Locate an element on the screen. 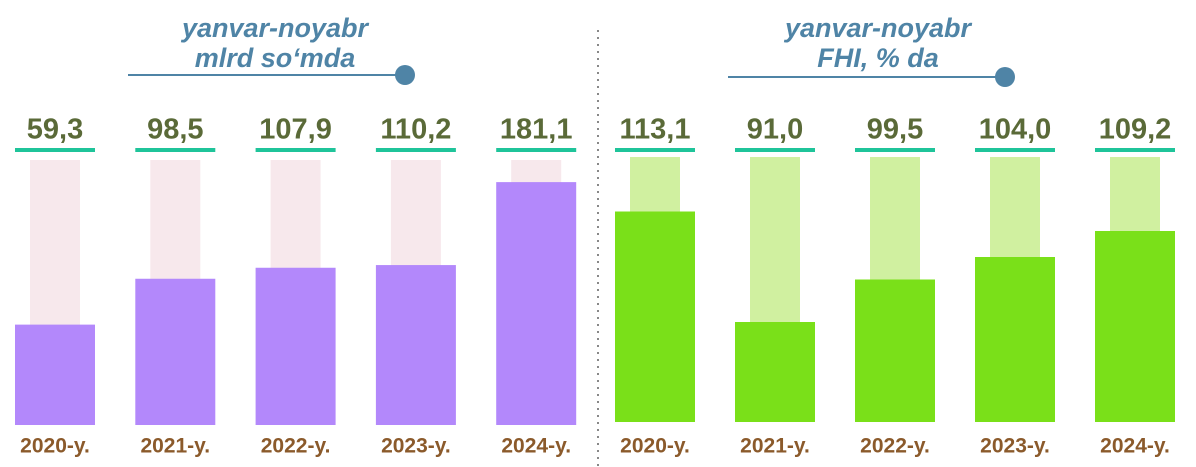 This screenshot has width=1196, height=467. chart-subtitle: mlrd so‘mda is located at coordinates (275, 58).